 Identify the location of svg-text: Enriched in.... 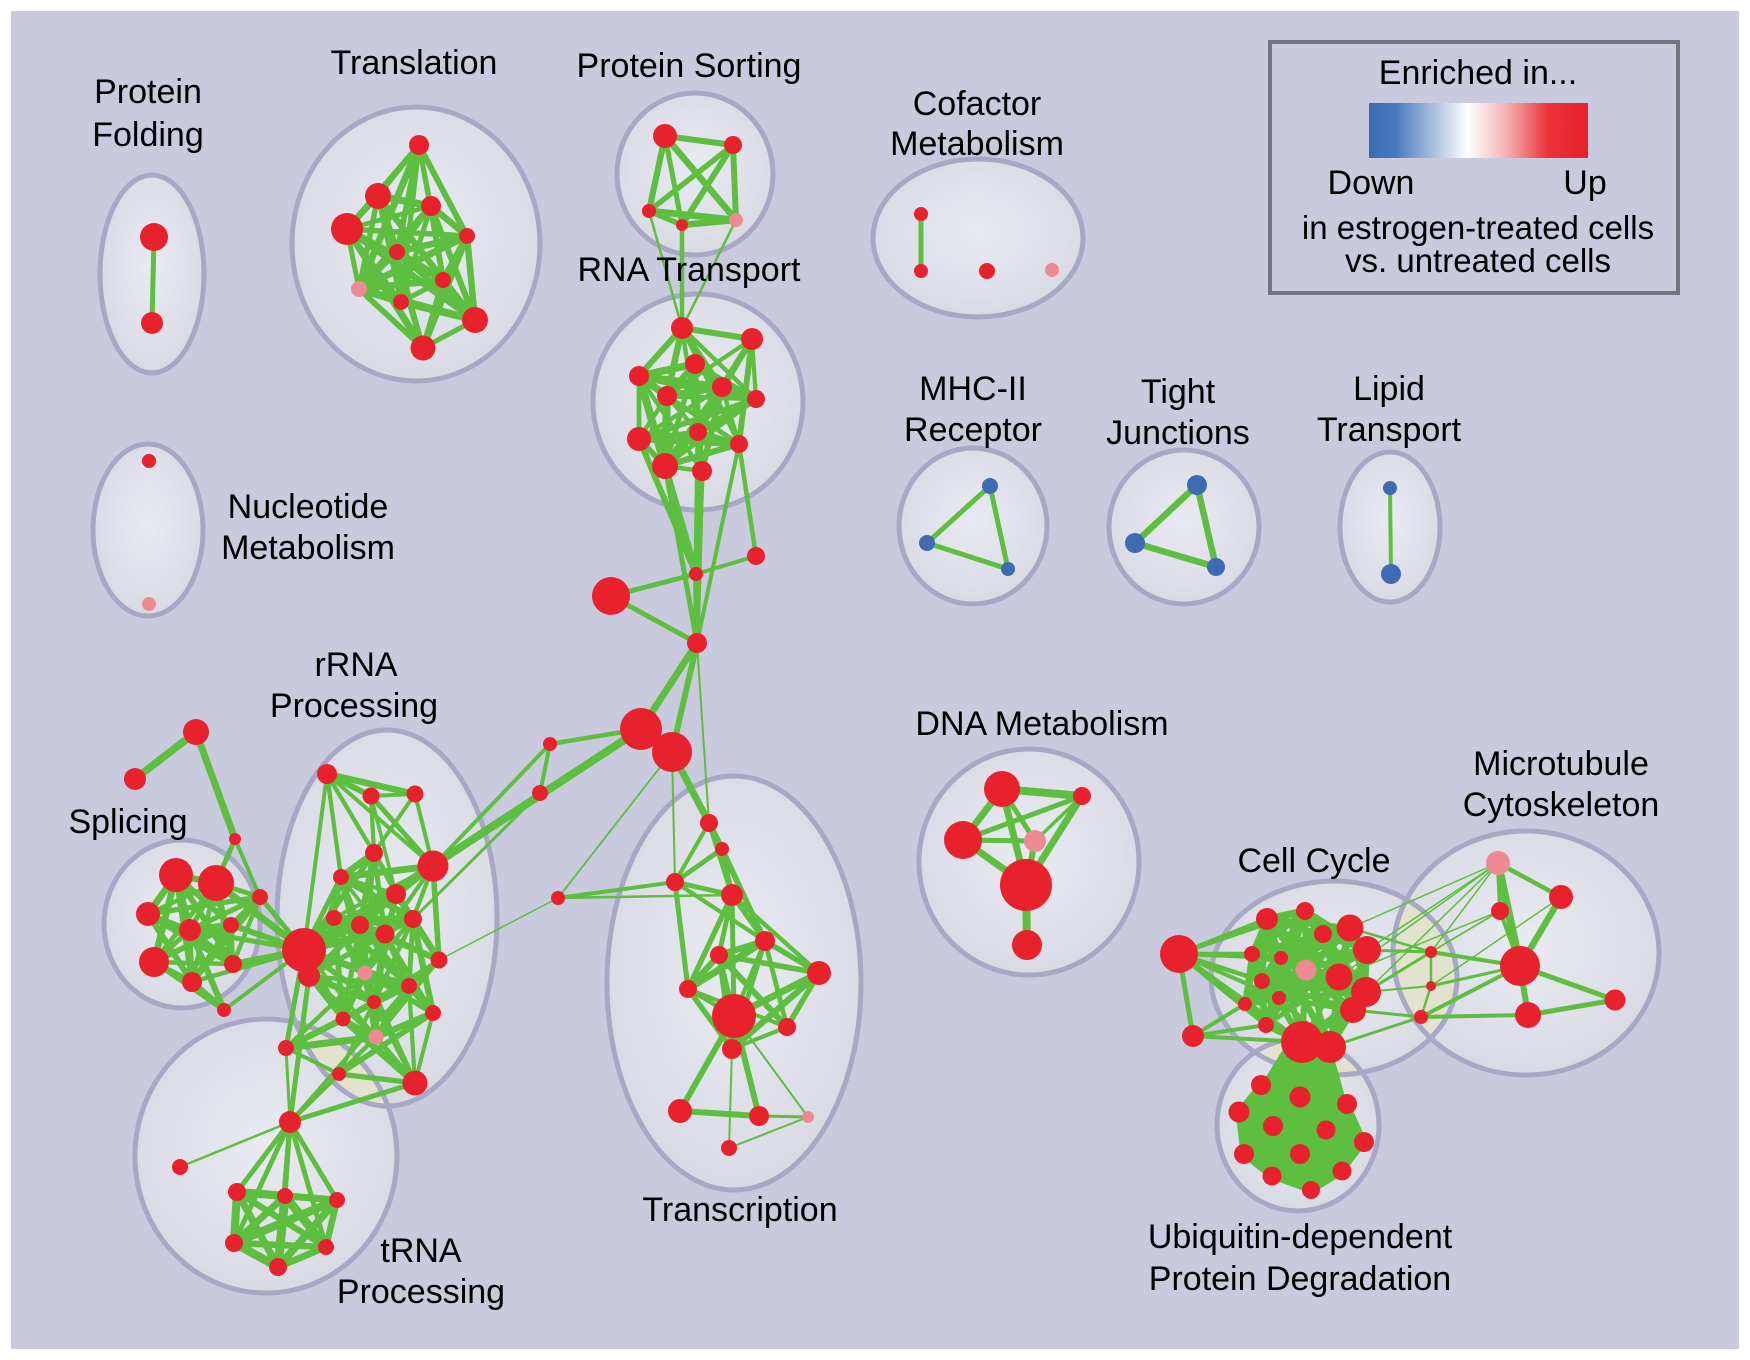
(1478, 73).